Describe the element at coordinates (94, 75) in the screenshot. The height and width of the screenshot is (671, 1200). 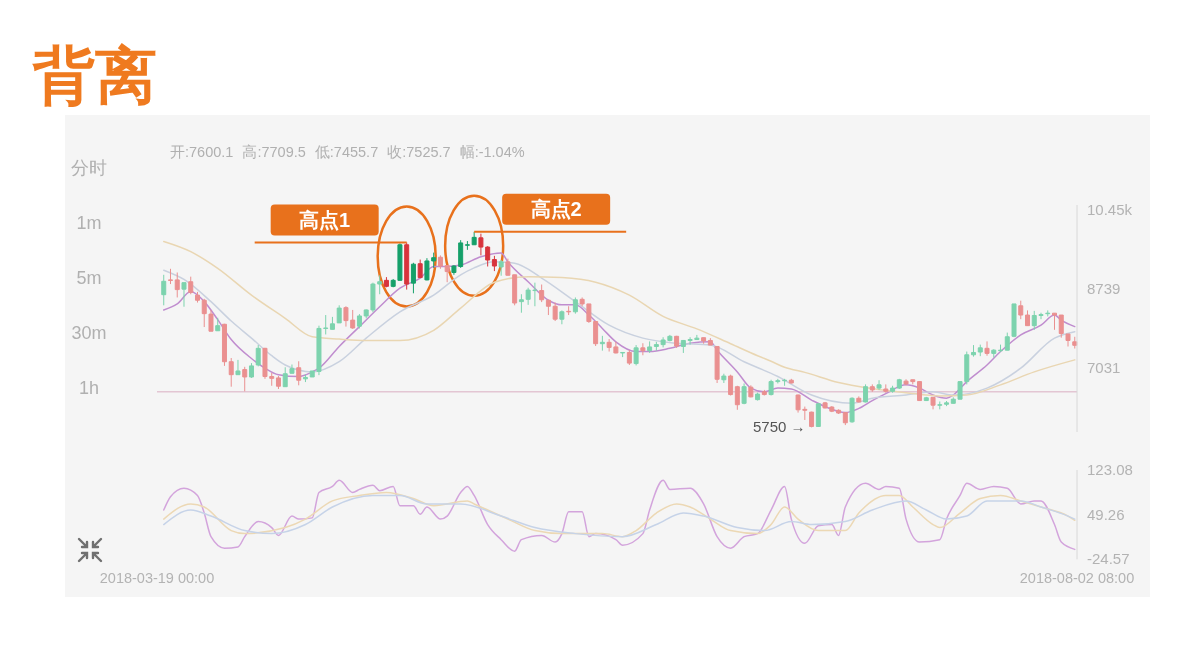
I see `chart-title: 背离` at that location.